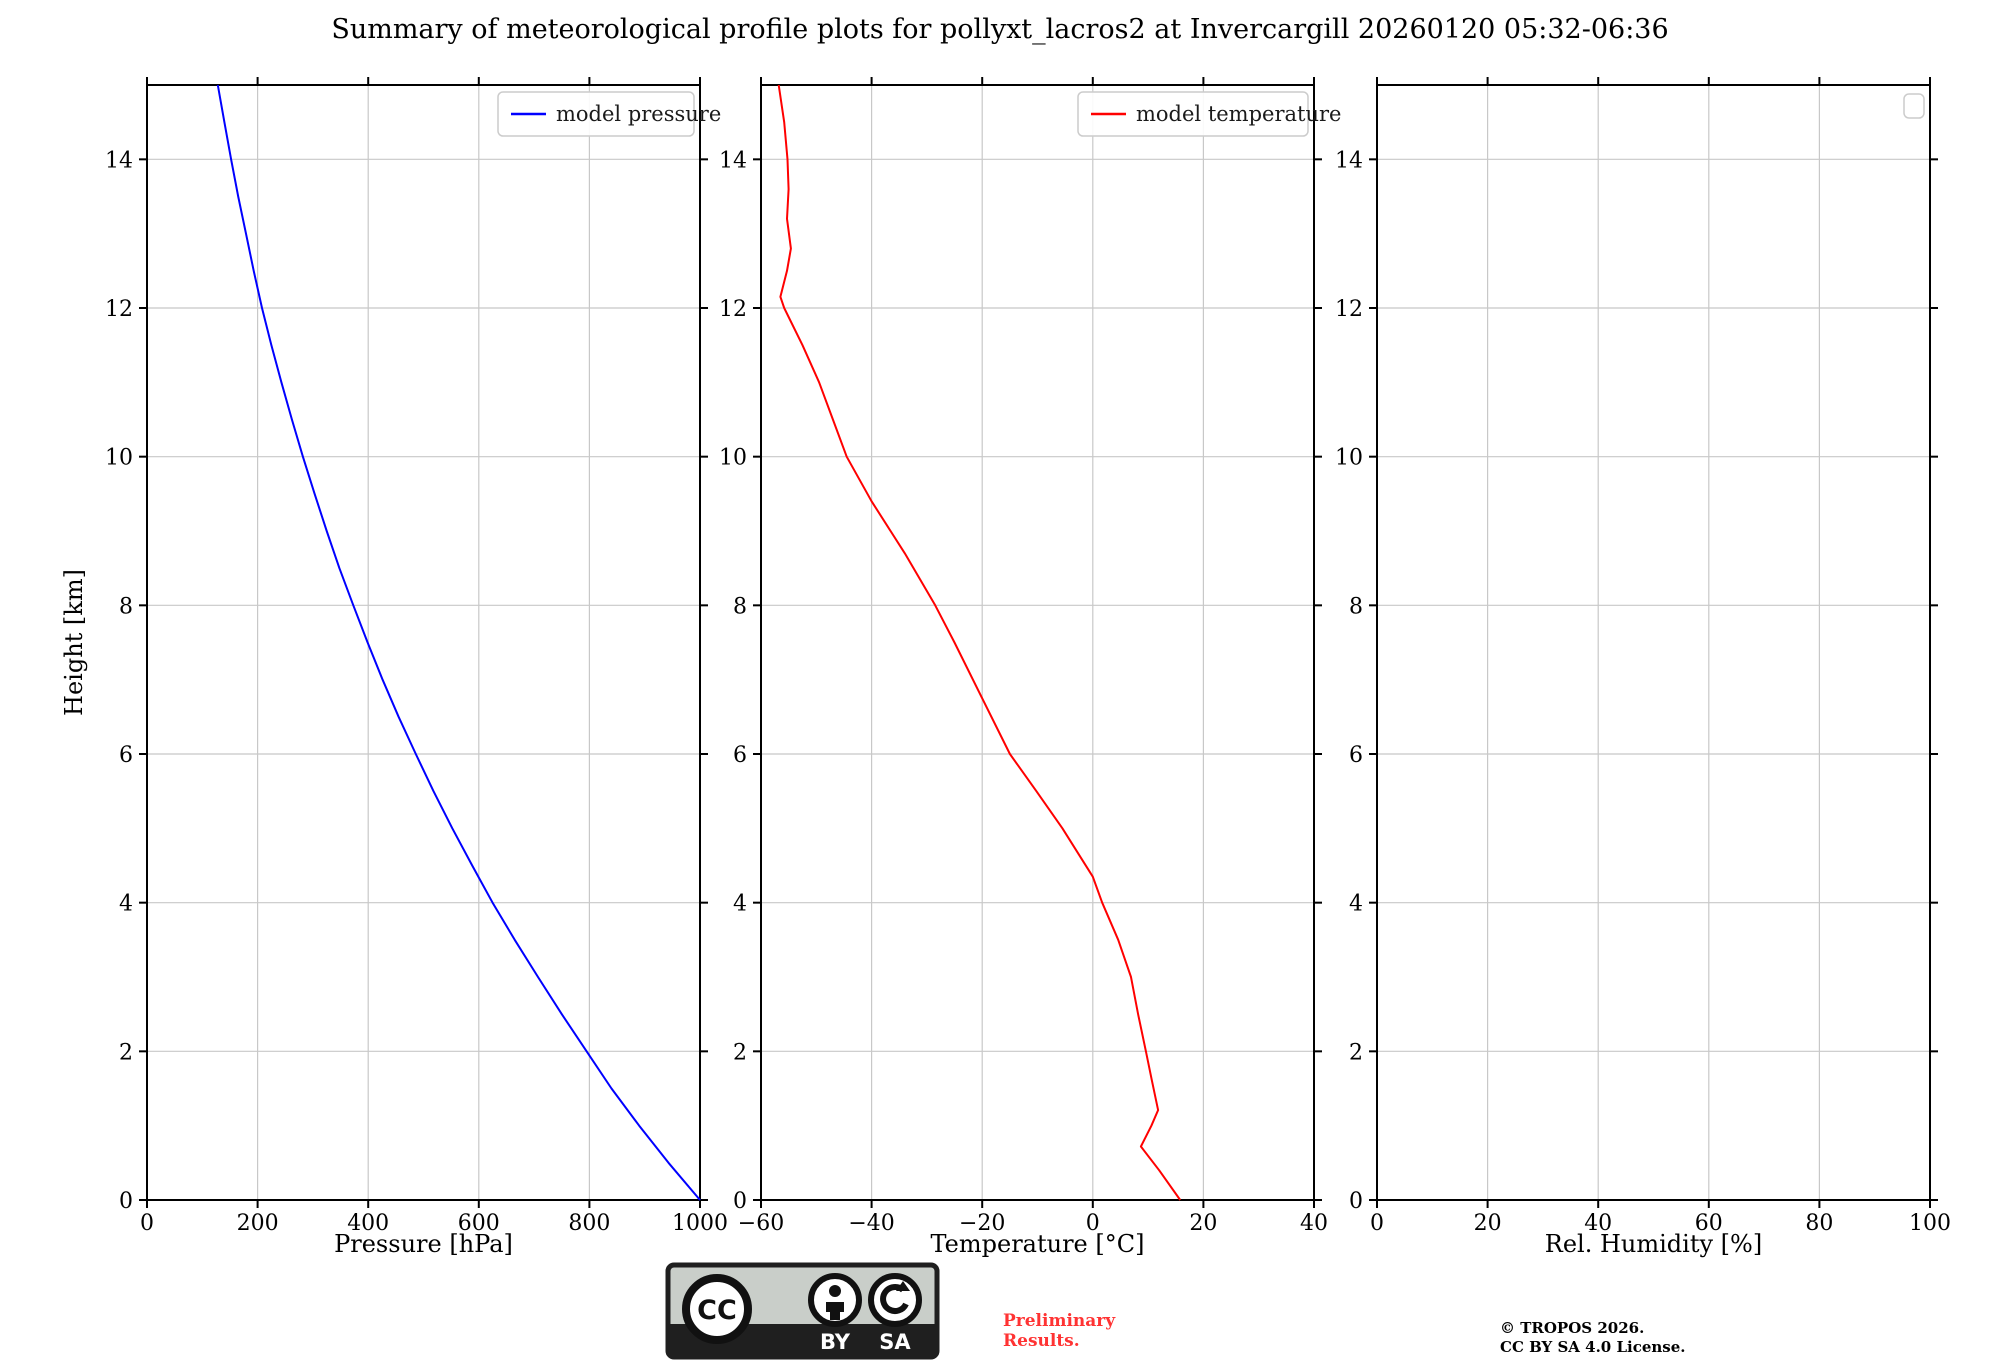 This screenshot has height=1360, width=2000. Describe the element at coordinates (835, 1342) in the screenshot. I see `badge-by-label: BY` at that location.